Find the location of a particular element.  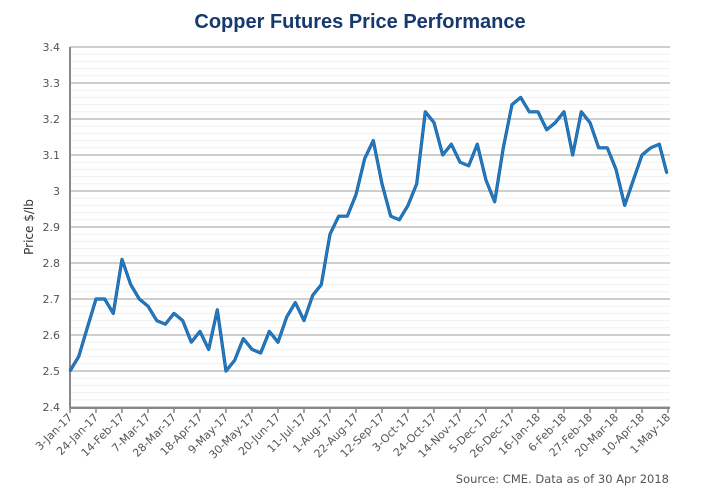

y-tick-label: 2.5 is located at coordinates (52, 371).